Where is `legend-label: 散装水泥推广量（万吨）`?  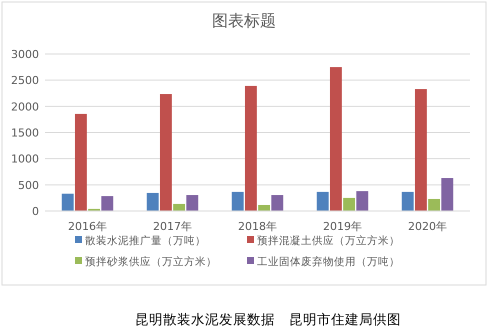 legend-label: 散装水泥推广量（万吨） is located at coordinates (145, 240).